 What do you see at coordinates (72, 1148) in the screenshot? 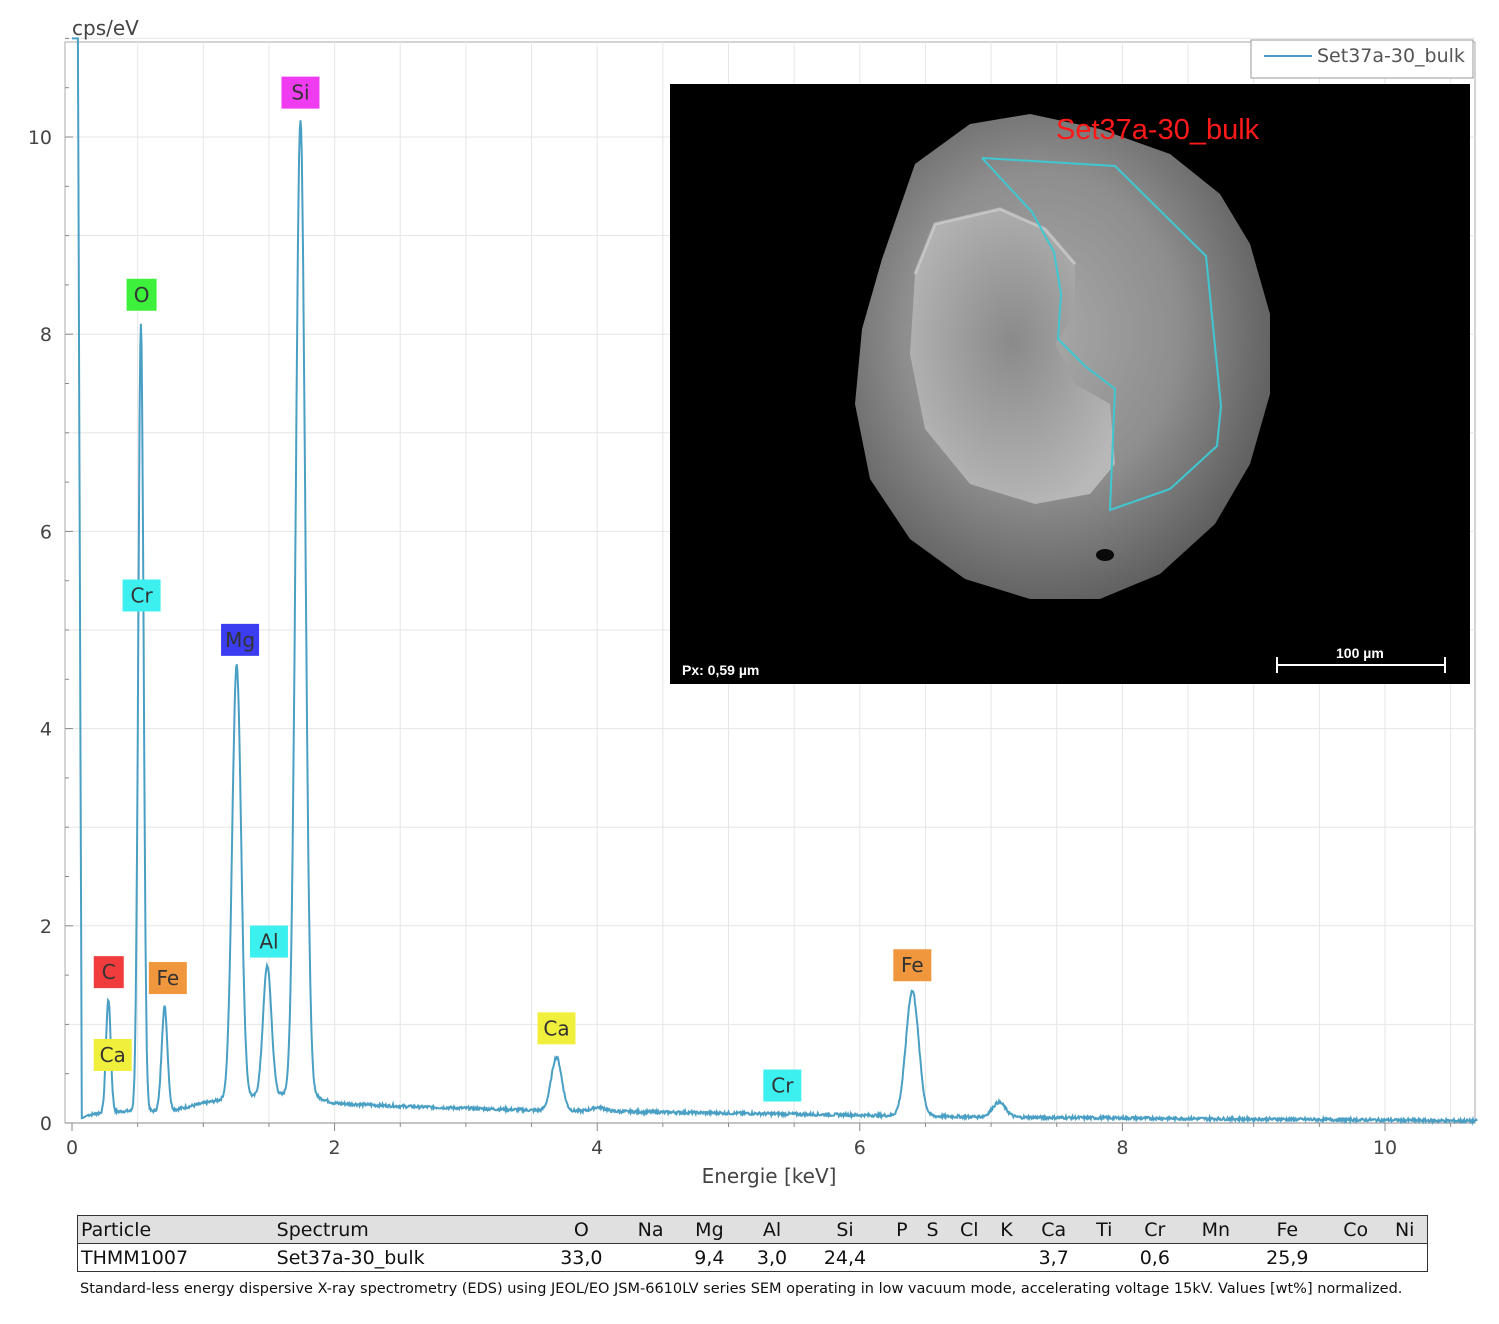
I see `x-tick-label: 0` at bounding box center [72, 1148].